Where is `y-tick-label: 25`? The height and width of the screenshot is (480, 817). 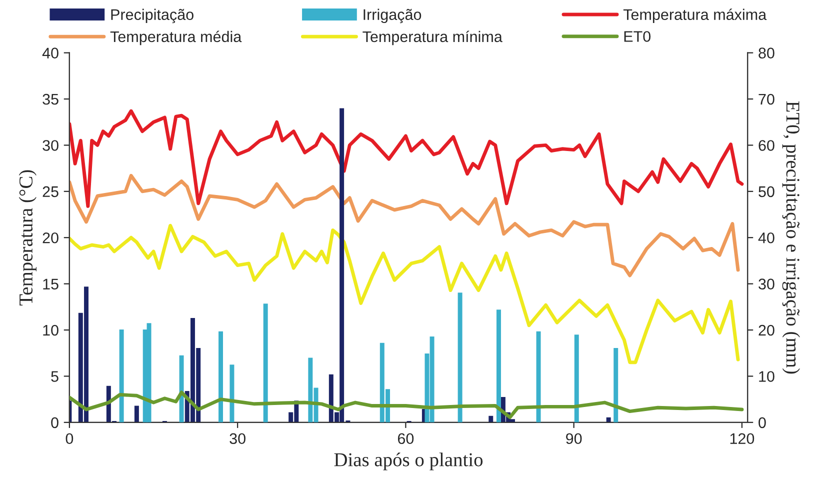
y-tick-label: 25 is located at coordinates (50, 192).